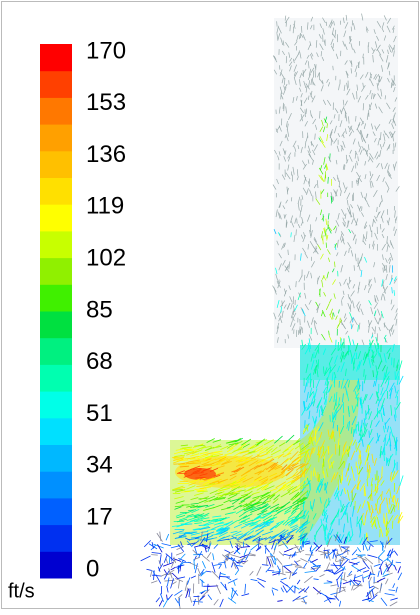  What do you see at coordinates (92, 568) in the screenshot?
I see `tick-label: 0` at bounding box center [92, 568].